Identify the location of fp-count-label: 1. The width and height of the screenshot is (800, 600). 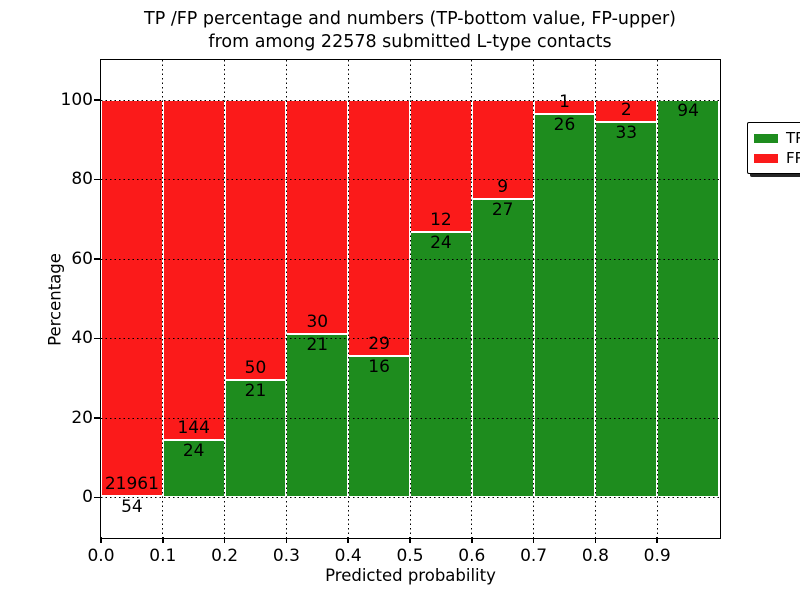
(564, 102).